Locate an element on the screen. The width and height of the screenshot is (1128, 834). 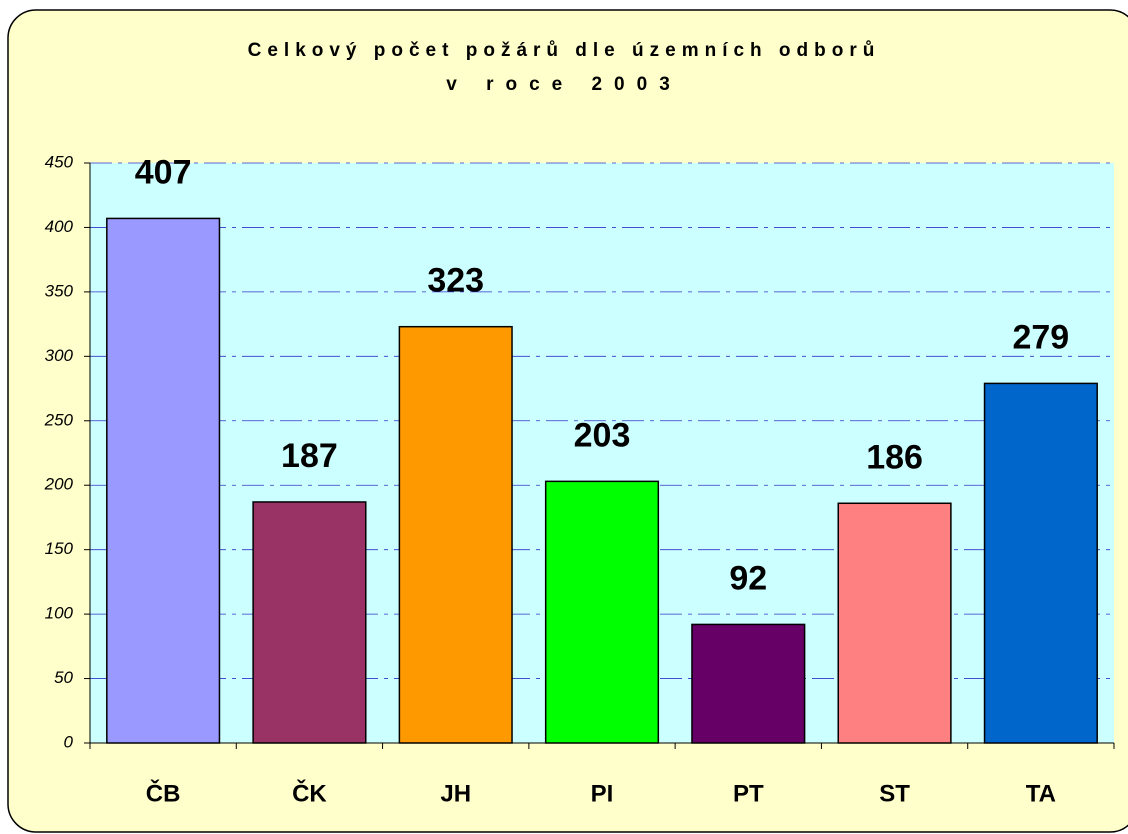
x-tick-label: PT is located at coordinates (748, 793).